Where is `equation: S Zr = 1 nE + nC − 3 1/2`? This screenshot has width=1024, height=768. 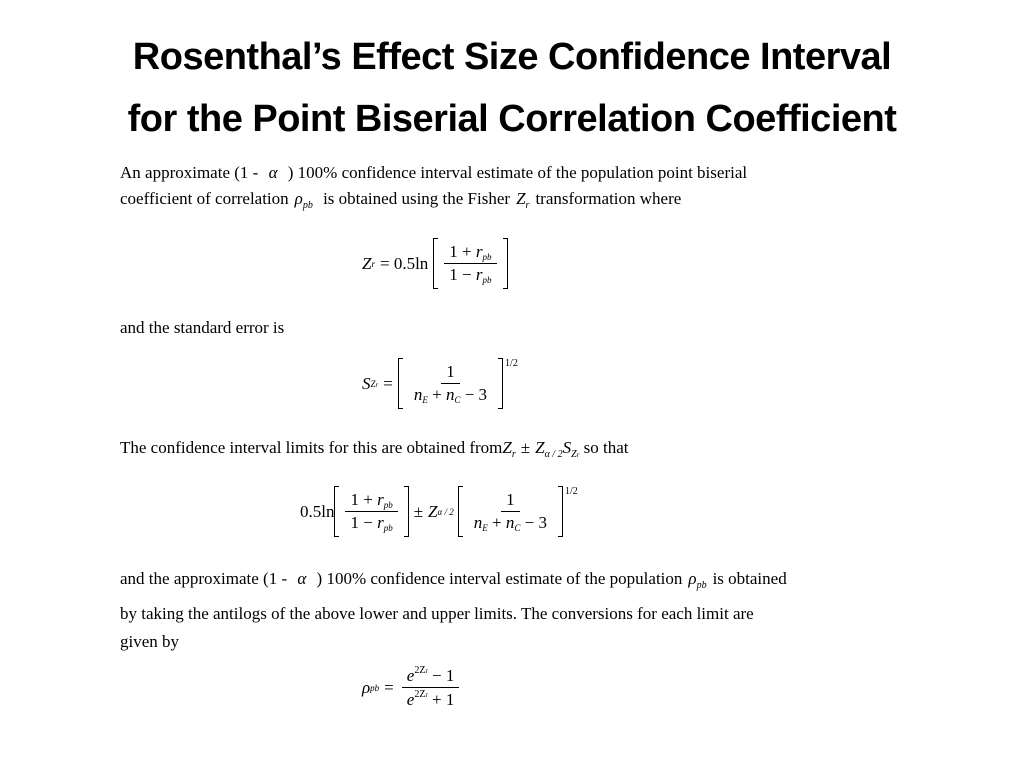 equation: S Zr = 1 nE + nC − 3 1/2 is located at coordinates (440, 383).